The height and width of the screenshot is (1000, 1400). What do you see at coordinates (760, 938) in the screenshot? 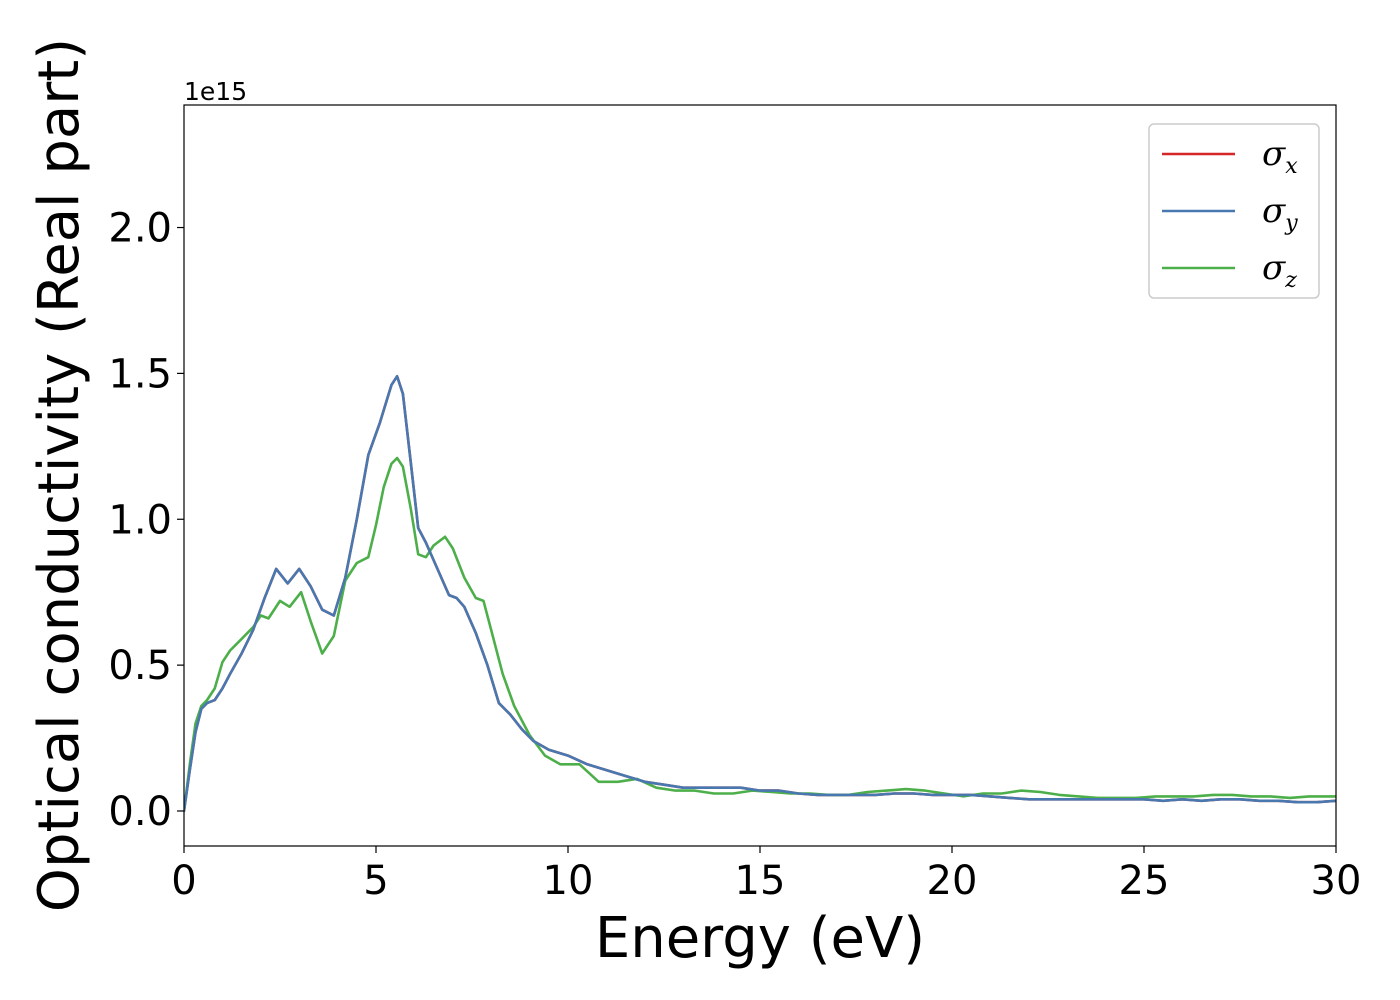
I see `x-axis-label: Energy (eV)` at bounding box center [760, 938].